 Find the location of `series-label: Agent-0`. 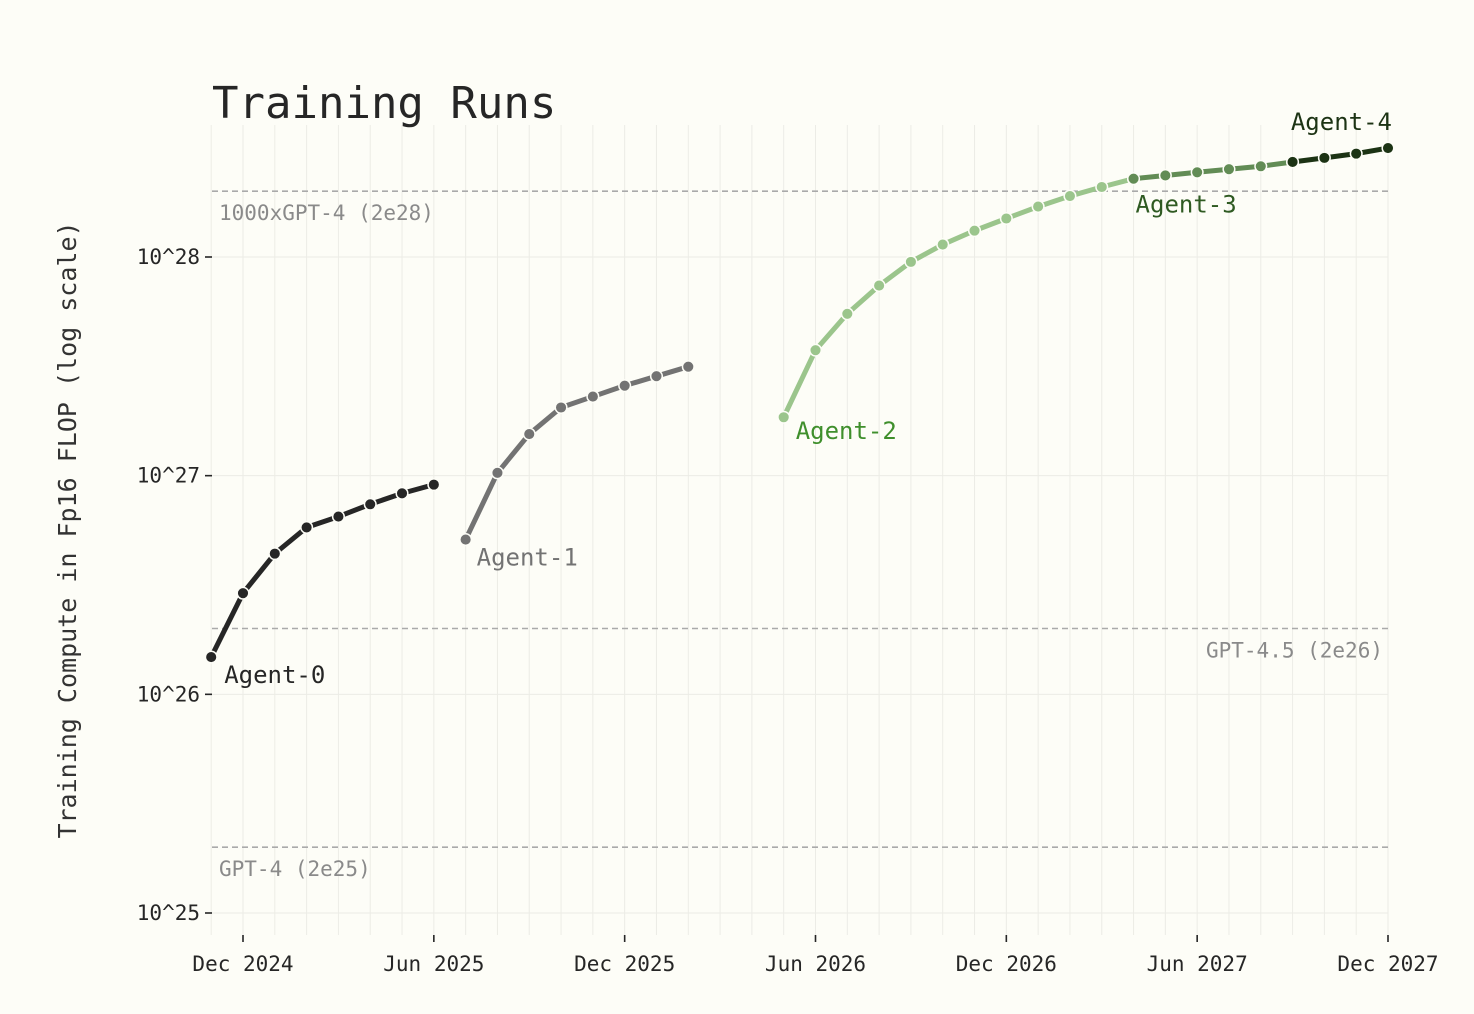

series-label: Agent-0 is located at coordinates (274, 675).